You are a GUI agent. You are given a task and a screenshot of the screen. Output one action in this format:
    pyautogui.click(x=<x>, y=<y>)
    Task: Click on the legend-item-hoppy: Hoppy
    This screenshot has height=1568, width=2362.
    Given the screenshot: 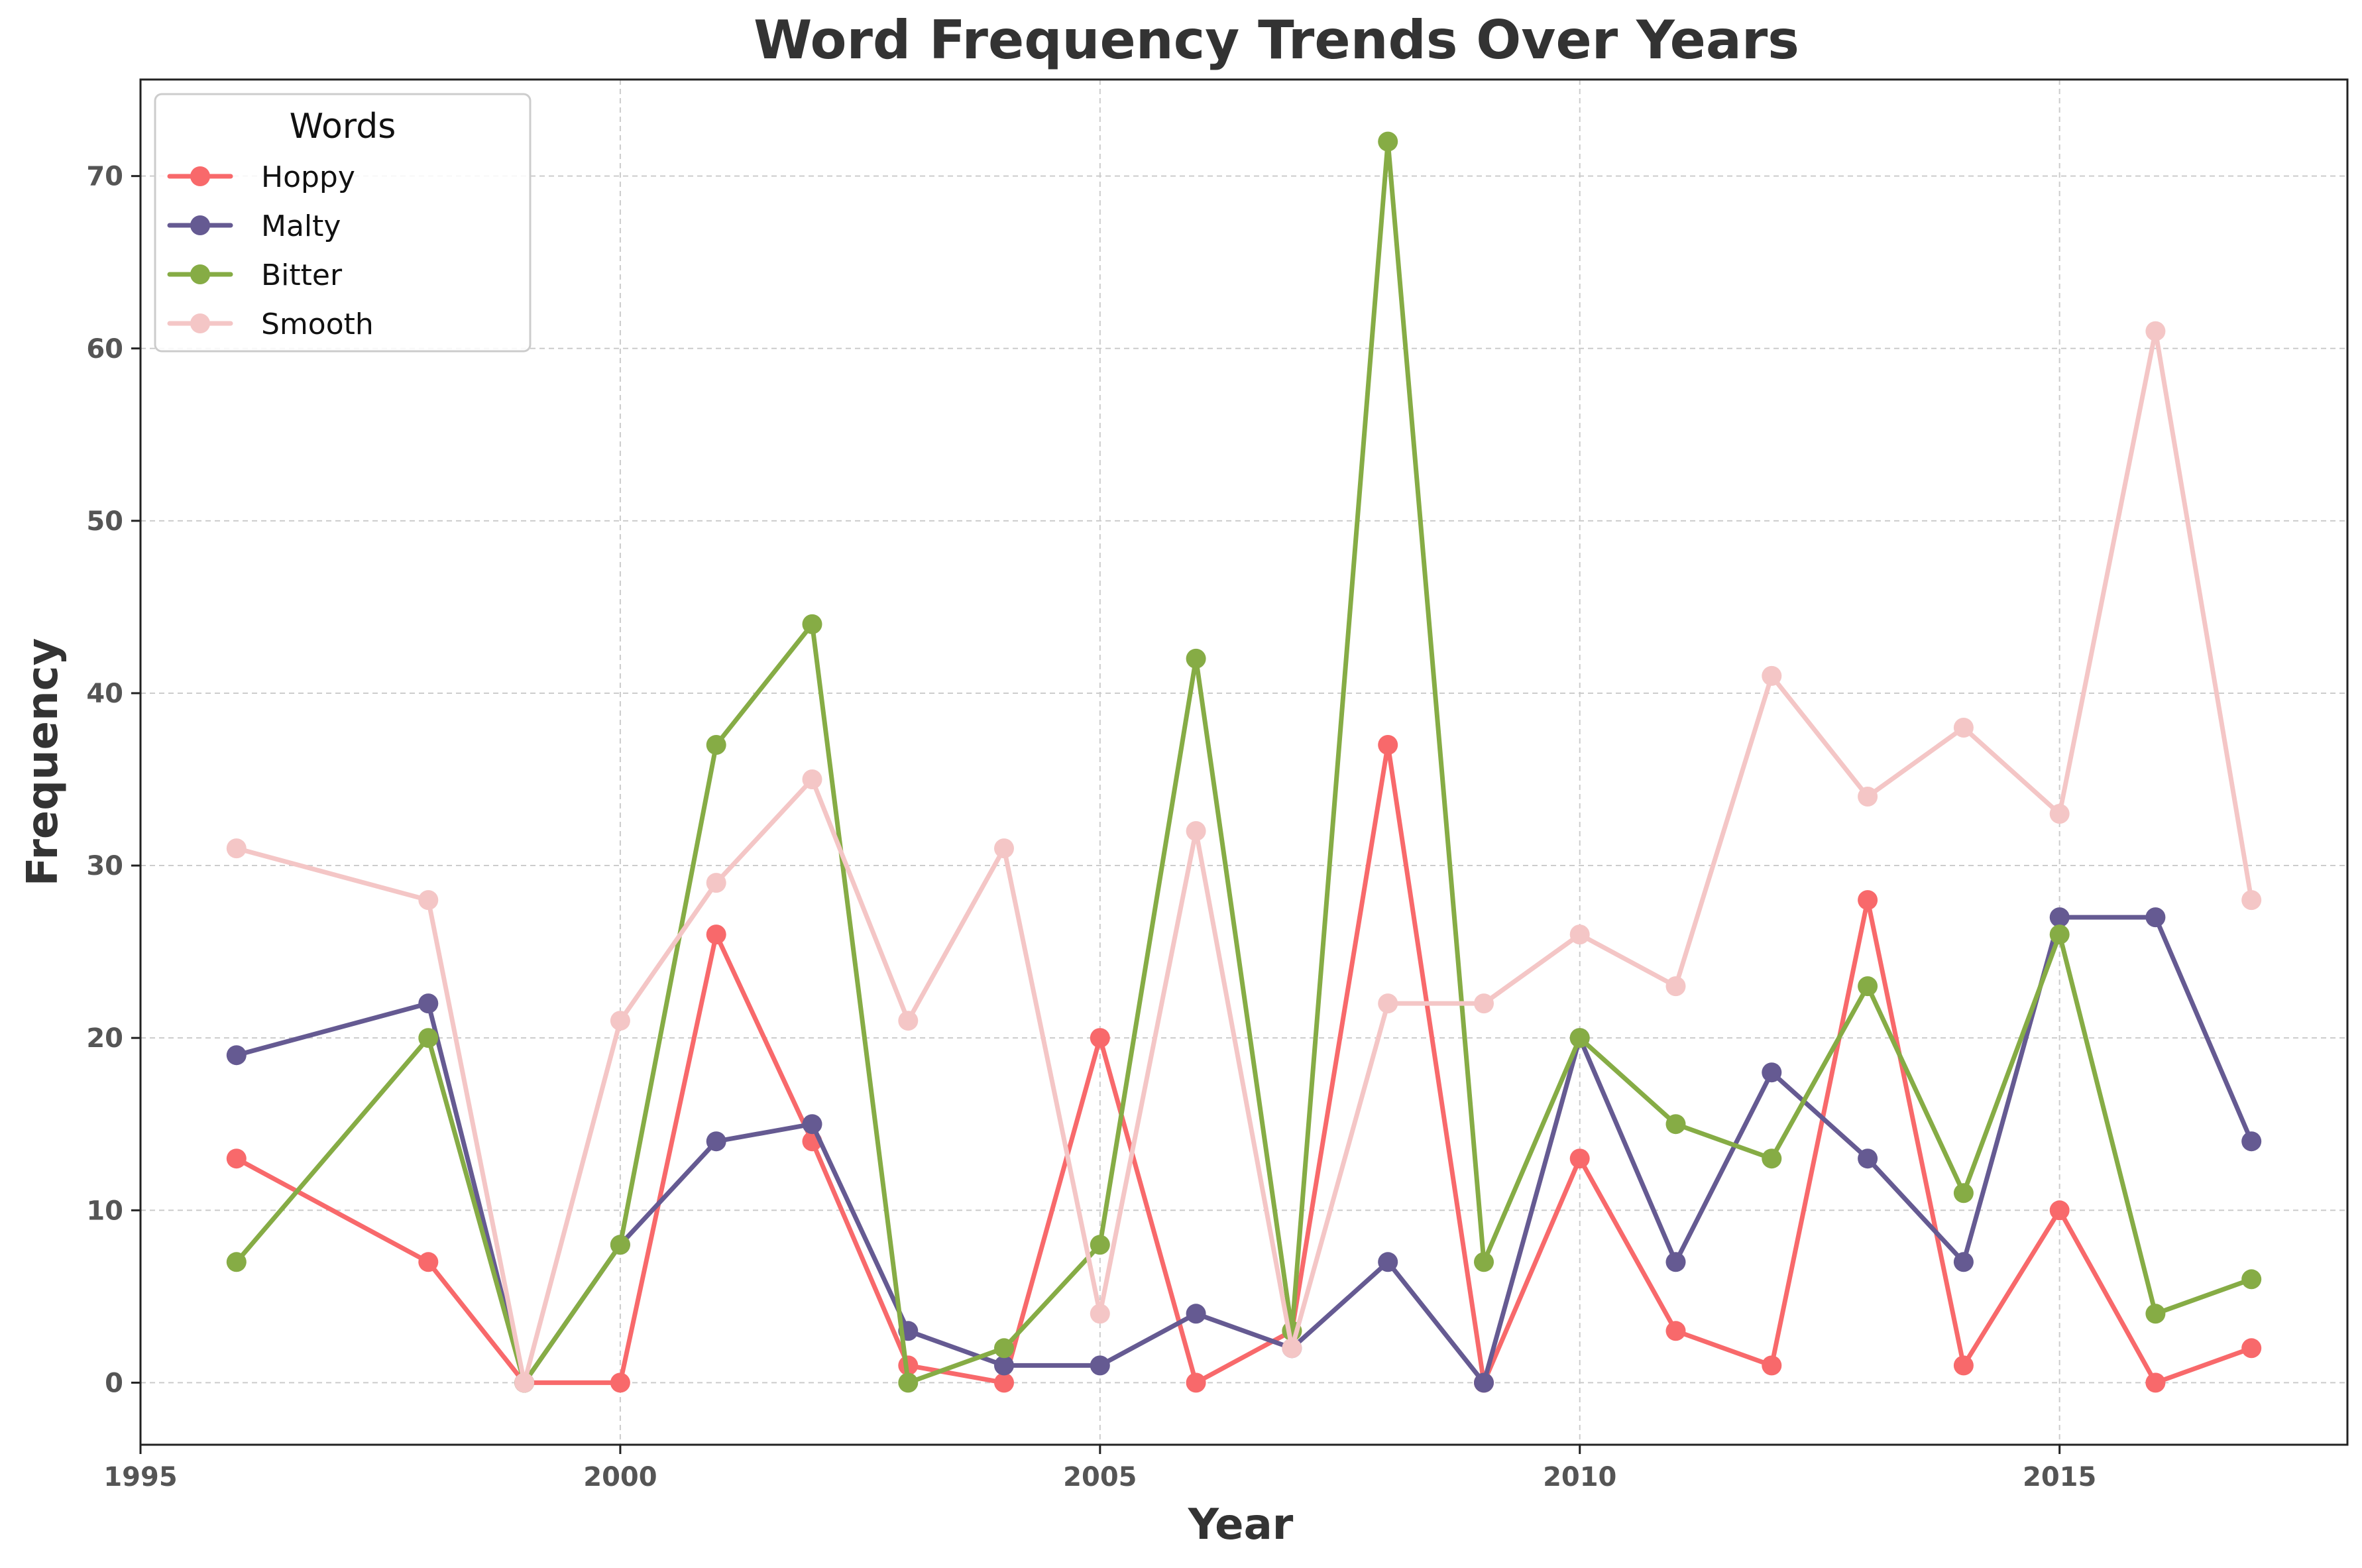 What is the action you would take?
    pyautogui.click(x=261, y=177)
    